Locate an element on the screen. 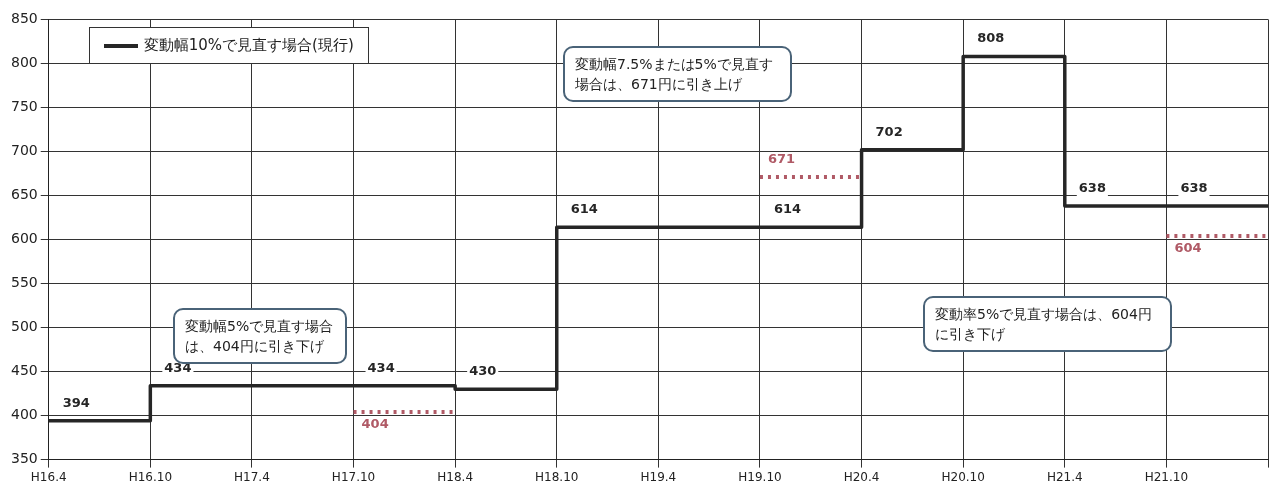 The image size is (1287, 495). y-tick-label: 550 is located at coordinates (24, 282).